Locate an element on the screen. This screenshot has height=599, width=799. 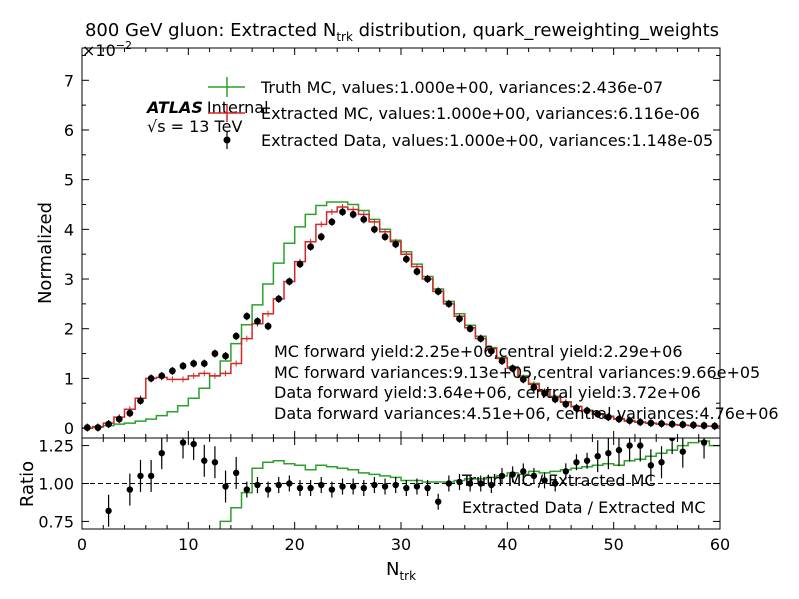
ratio-xtick-label: 10 is located at coordinates (188, 544).